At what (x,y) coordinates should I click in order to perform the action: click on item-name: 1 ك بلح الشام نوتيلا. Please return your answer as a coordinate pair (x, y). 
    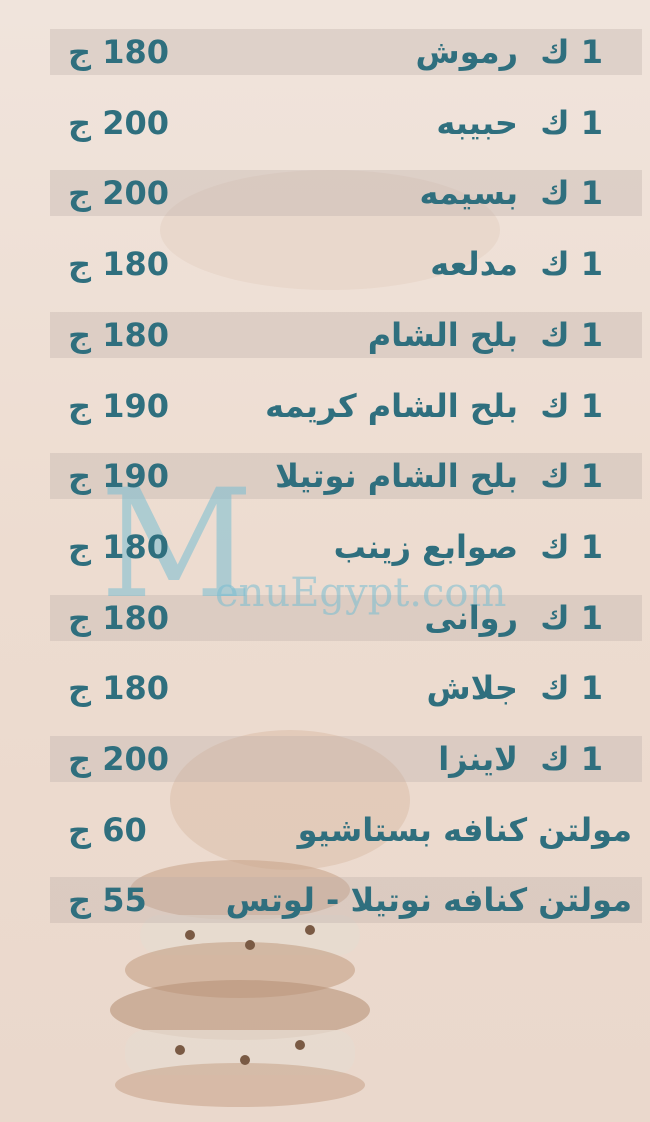
    Looking at the image, I should click on (439, 476).